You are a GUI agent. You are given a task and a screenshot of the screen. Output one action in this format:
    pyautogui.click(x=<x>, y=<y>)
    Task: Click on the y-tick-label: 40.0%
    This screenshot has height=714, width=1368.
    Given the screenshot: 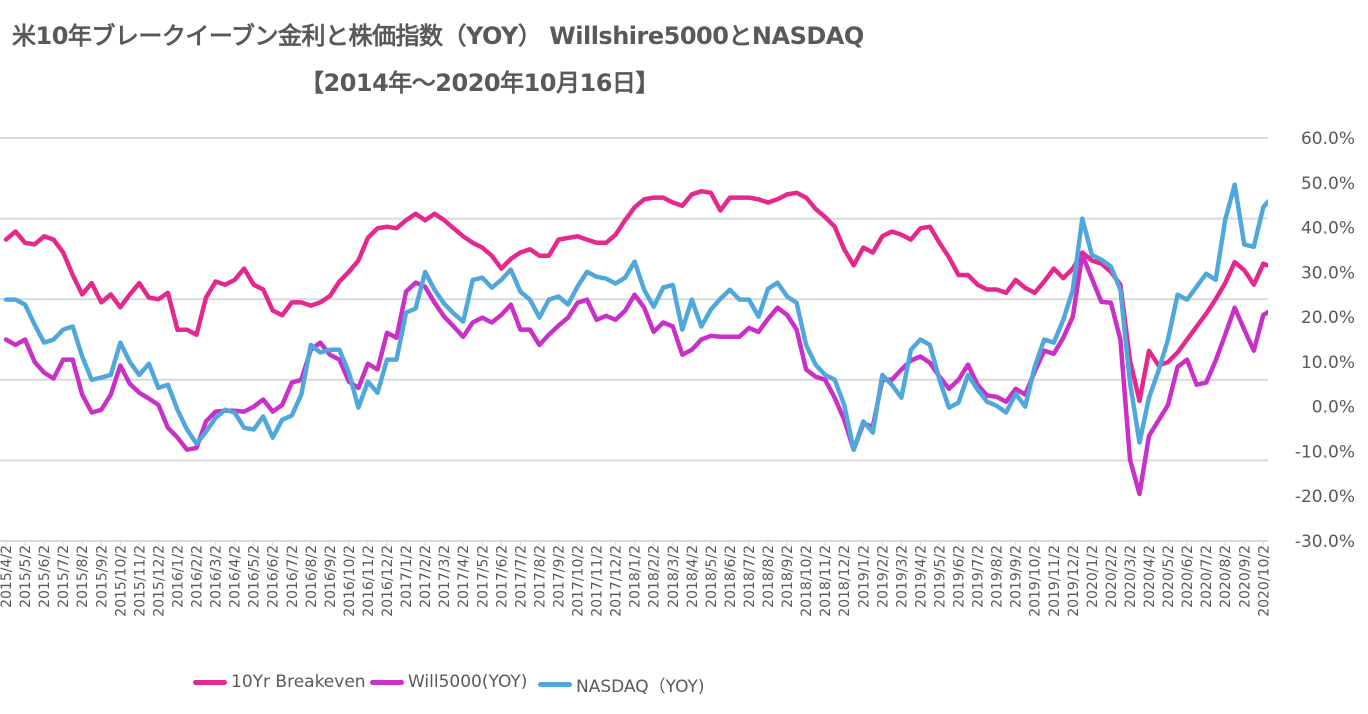 What is the action you would take?
    pyautogui.click(x=1328, y=229)
    